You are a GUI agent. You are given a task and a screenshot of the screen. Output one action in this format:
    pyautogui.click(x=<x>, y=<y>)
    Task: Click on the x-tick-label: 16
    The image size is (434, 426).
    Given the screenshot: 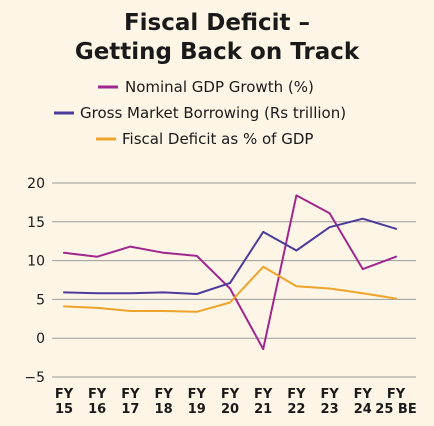 What is the action you would take?
    pyautogui.click(x=97, y=409)
    